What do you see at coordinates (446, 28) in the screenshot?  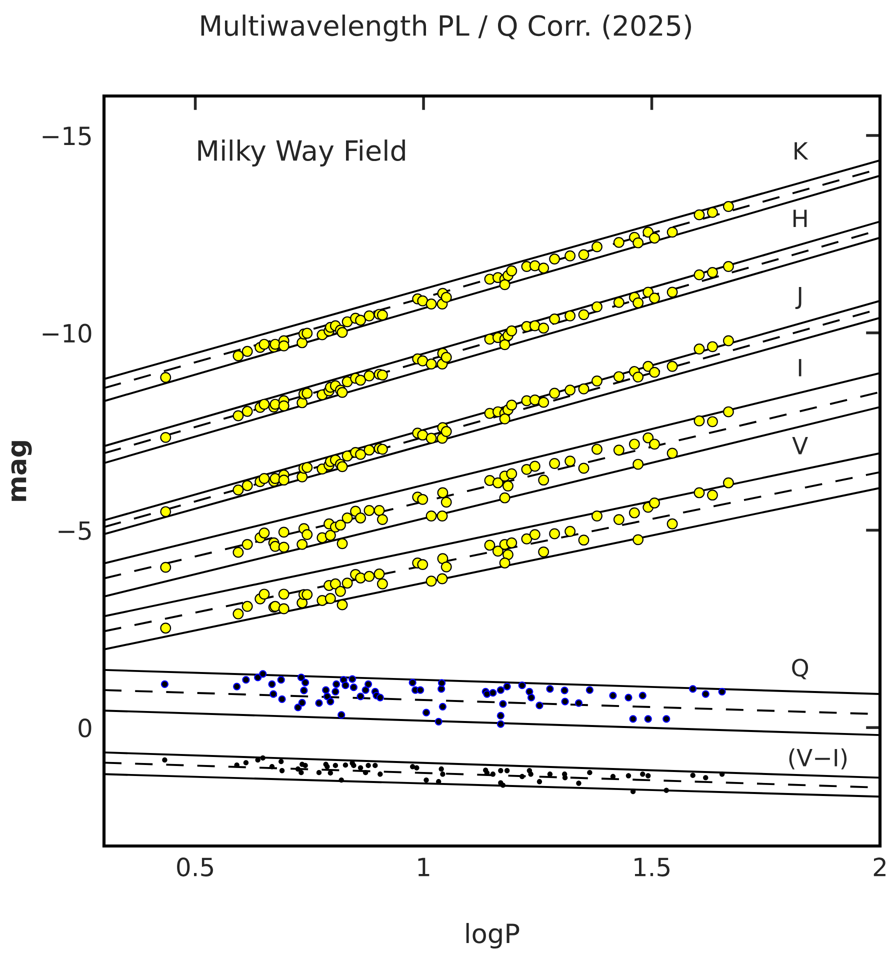 I see `chart-title: Multiwavelength PL / Q Corr. (2025)` at bounding box center [446, 28].